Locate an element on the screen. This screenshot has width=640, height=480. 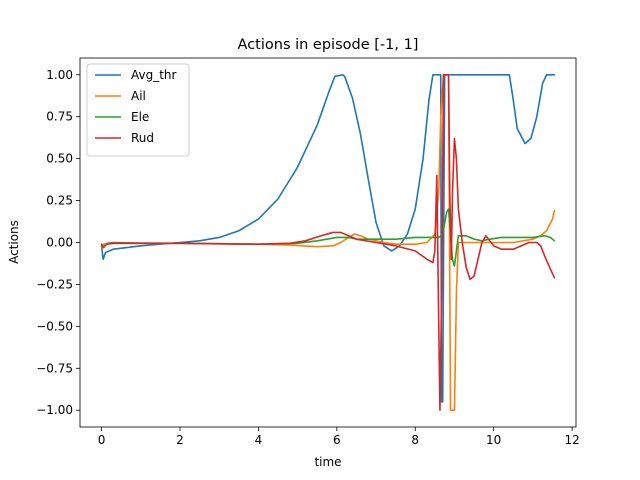
legend-label-avg-thr: Avg_thr is located at coordinates (154, 75).